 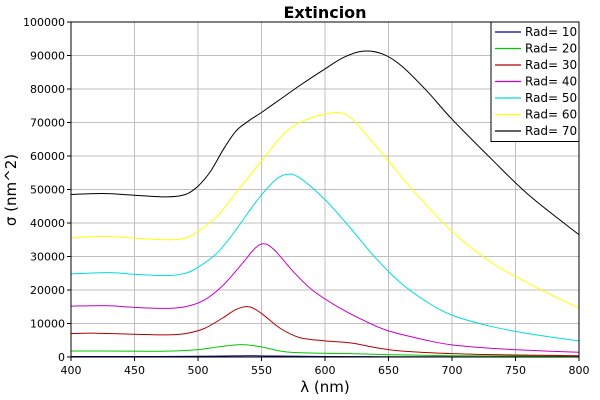 I want to click on x-tick-label: 700, so click(x=452, y=370).